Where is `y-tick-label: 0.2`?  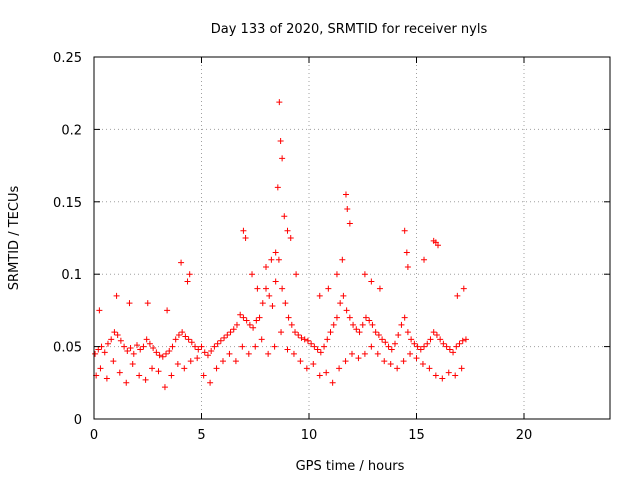
y-tick-label: 0.2 is located at coordinates (71, 130).